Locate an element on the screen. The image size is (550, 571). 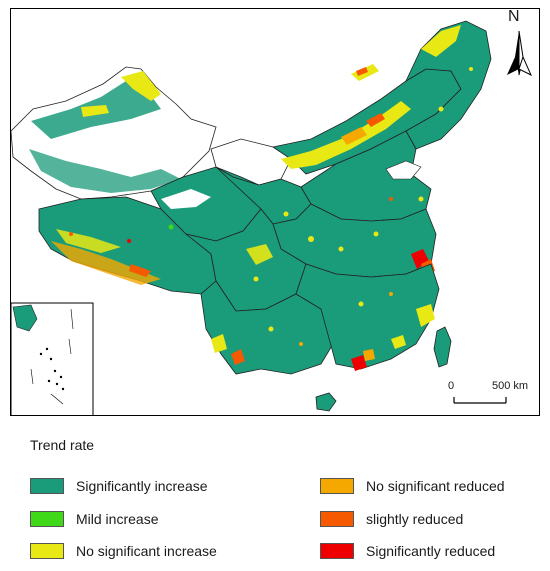
south-china-sea-inset is located at coordinates (52, 358).